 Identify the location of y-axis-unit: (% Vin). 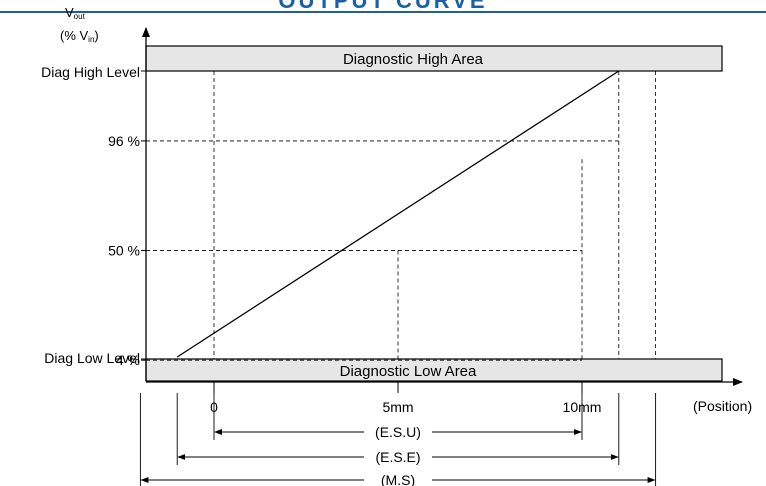
(79, 36).